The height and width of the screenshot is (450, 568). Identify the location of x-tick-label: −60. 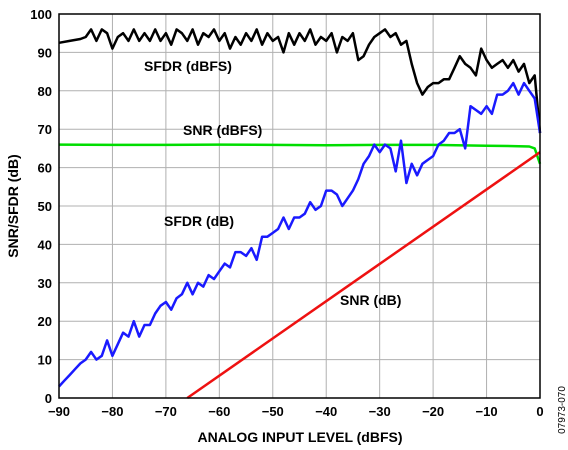
(219, 411).